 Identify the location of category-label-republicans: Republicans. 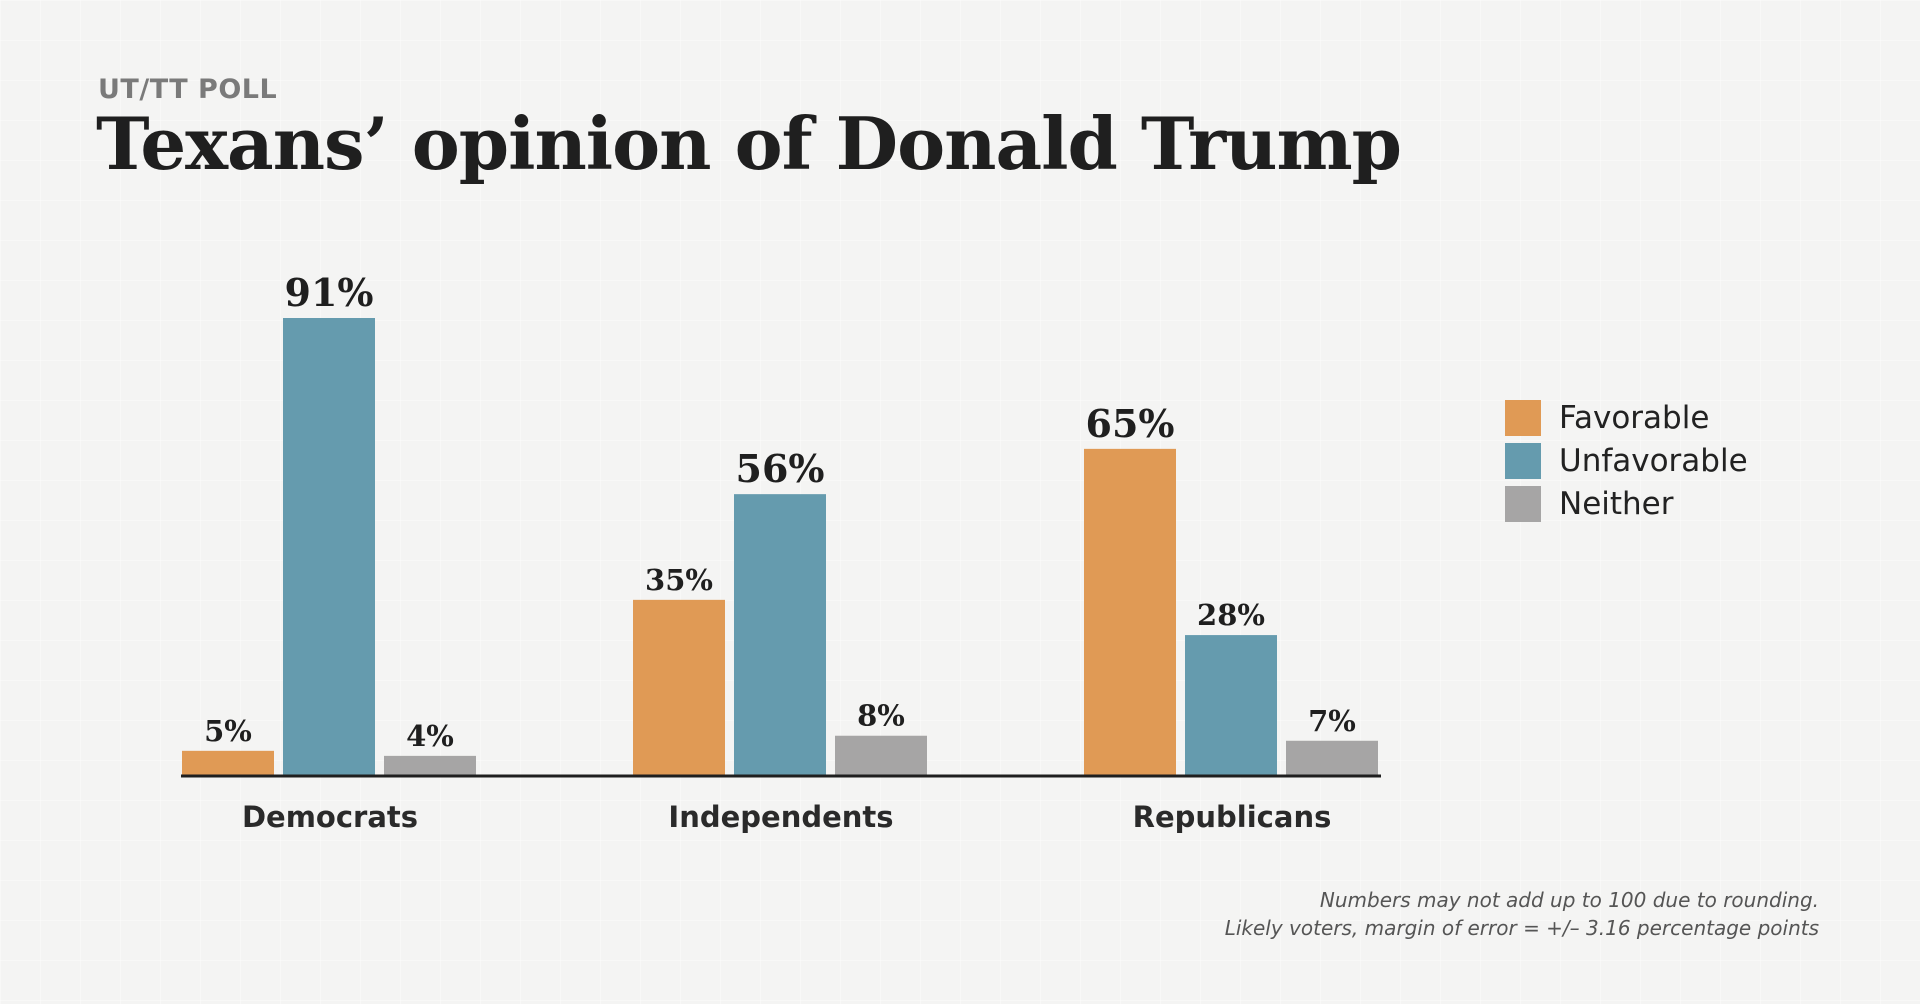
(1232, 817).